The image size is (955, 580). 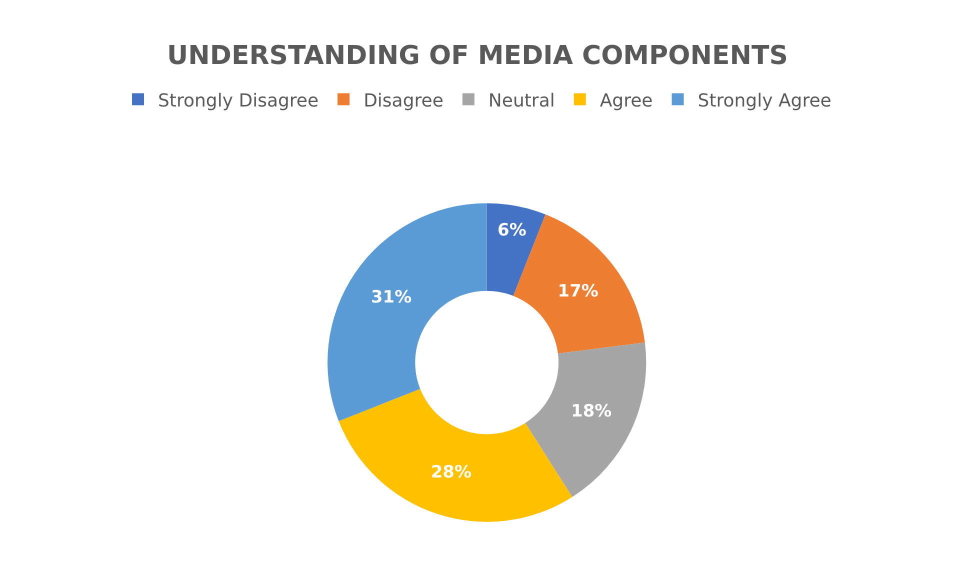 What do you see at coordinates (512, 230) in the screenshot?
I see `data-label: 6%` at bounding box center [512, 230].